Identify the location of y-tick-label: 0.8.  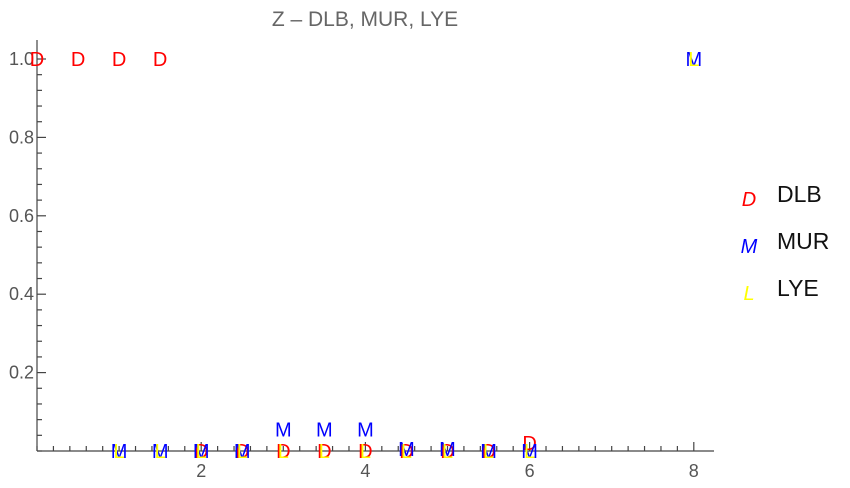
(21, 137).